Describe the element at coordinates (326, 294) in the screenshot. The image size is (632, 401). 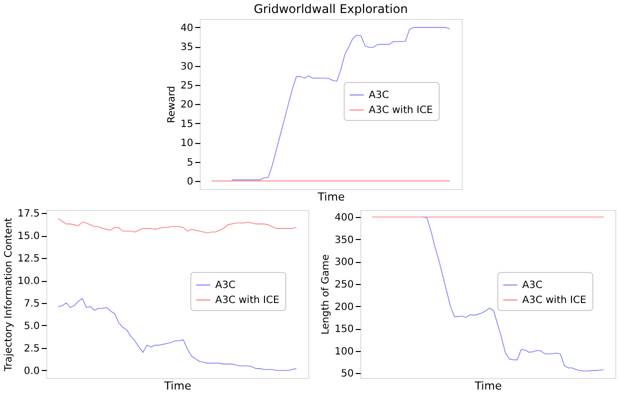
I see `y-axis-title: Length of Game` at that location.